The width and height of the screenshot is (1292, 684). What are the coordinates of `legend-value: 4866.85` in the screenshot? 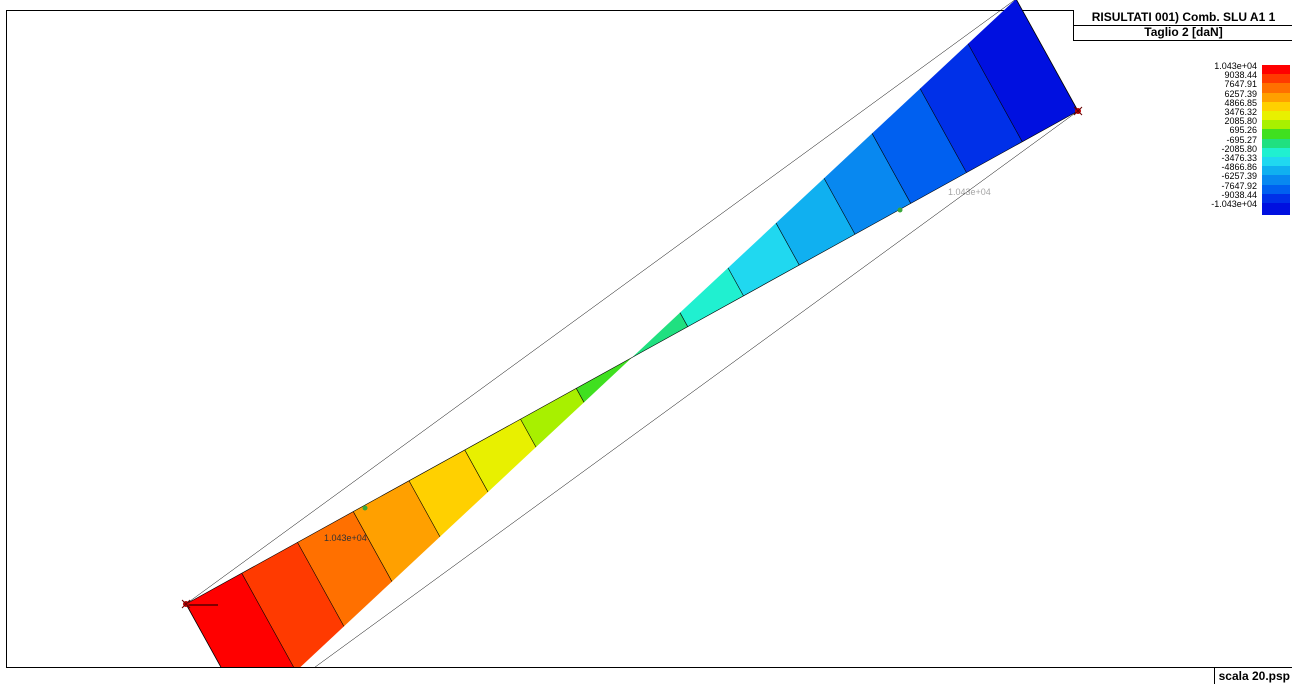 It's located at (1240, 102).